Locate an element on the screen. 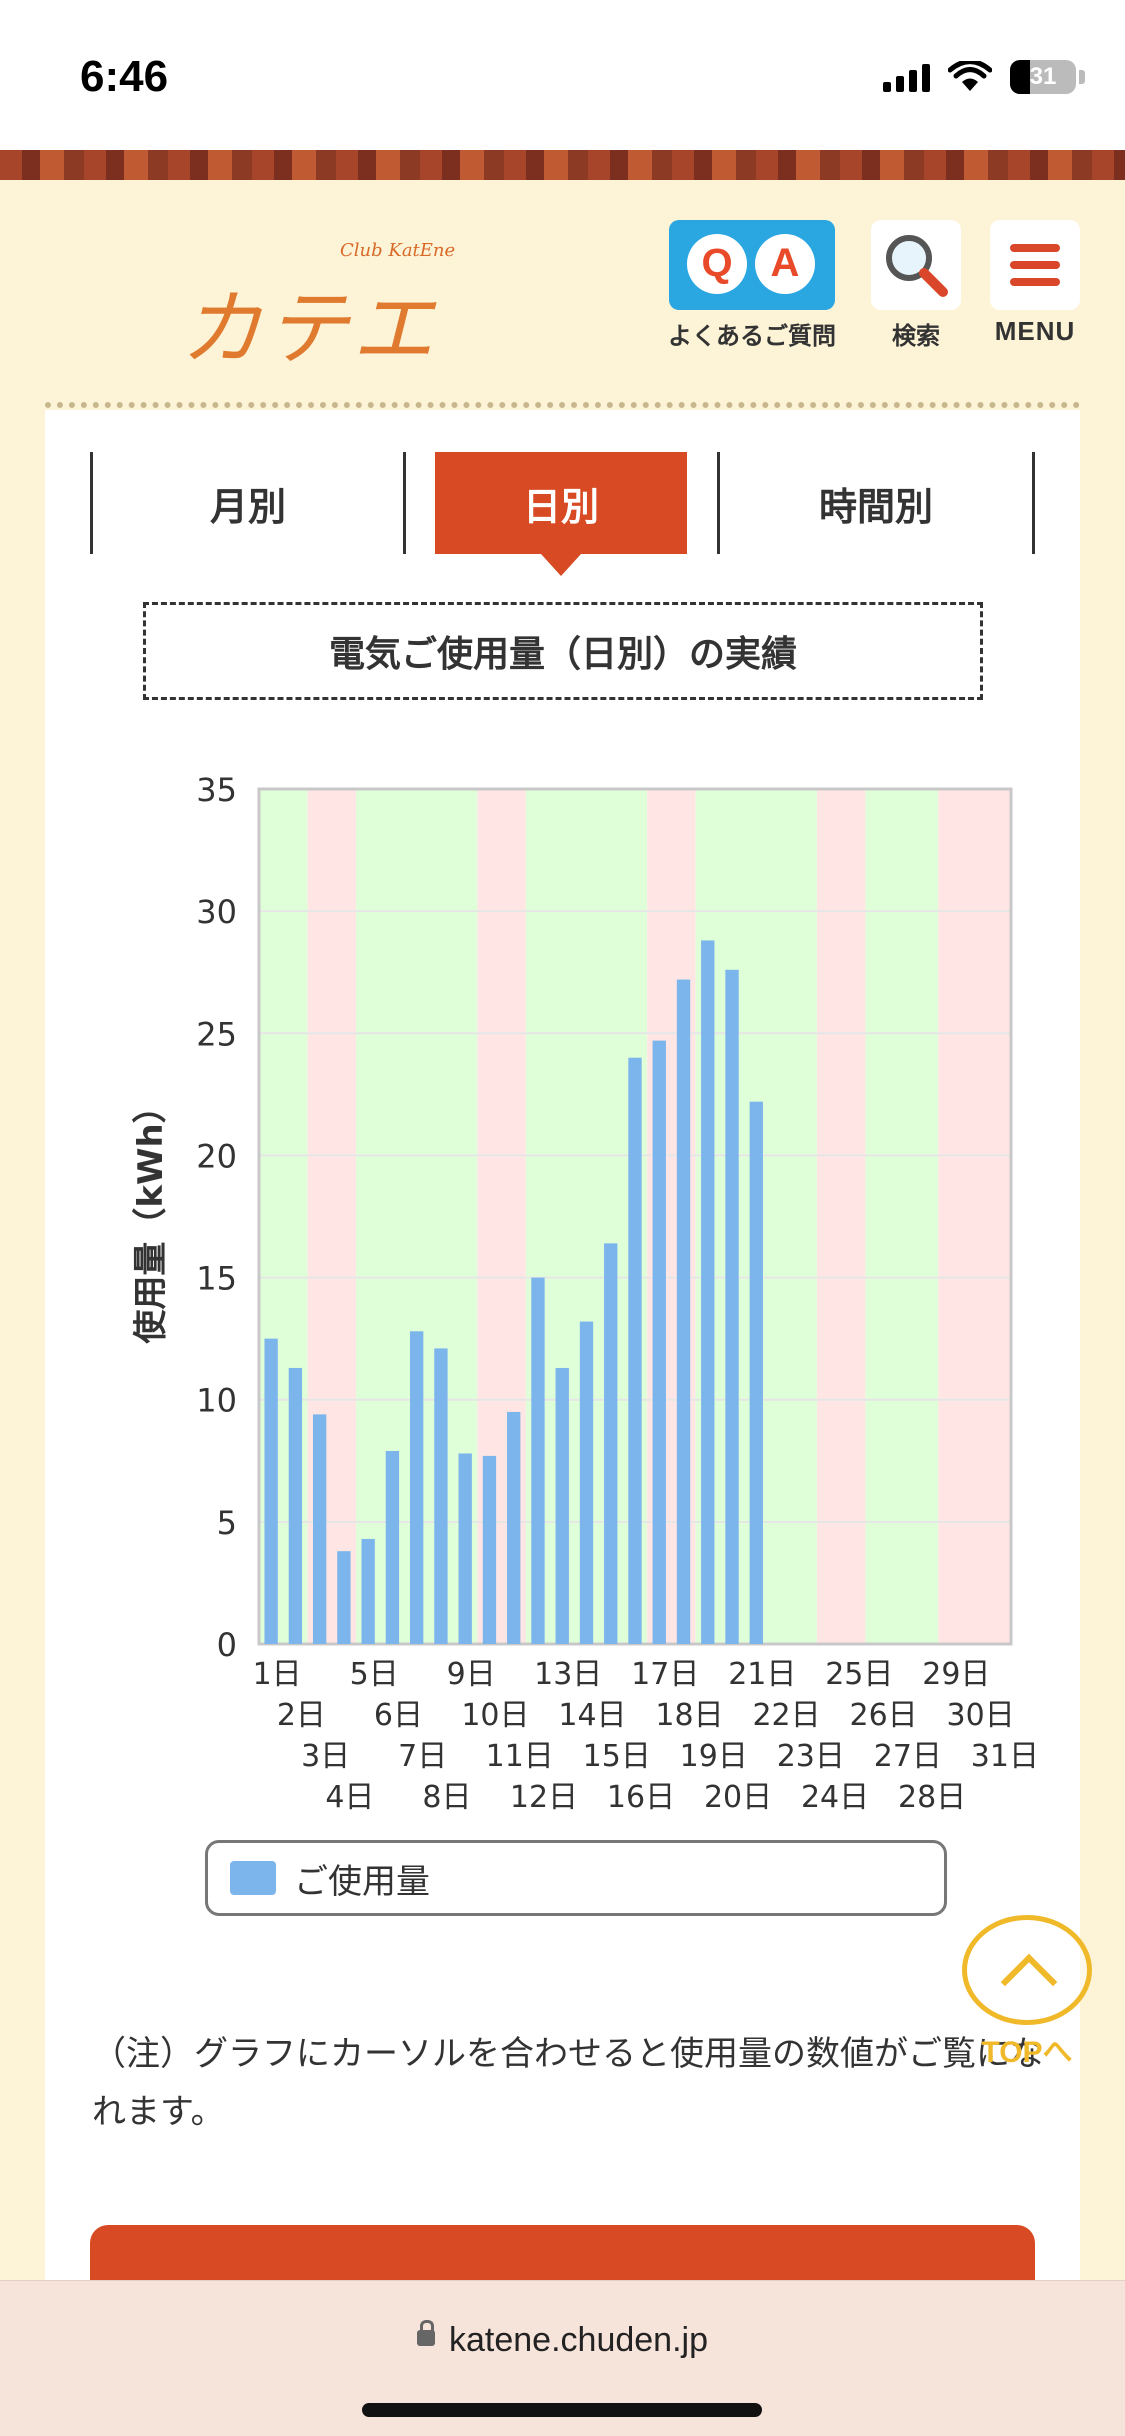 The width and height of the screenshot is (1125, 2436). menu-button: MENU is located at coordinates (1035, 283).